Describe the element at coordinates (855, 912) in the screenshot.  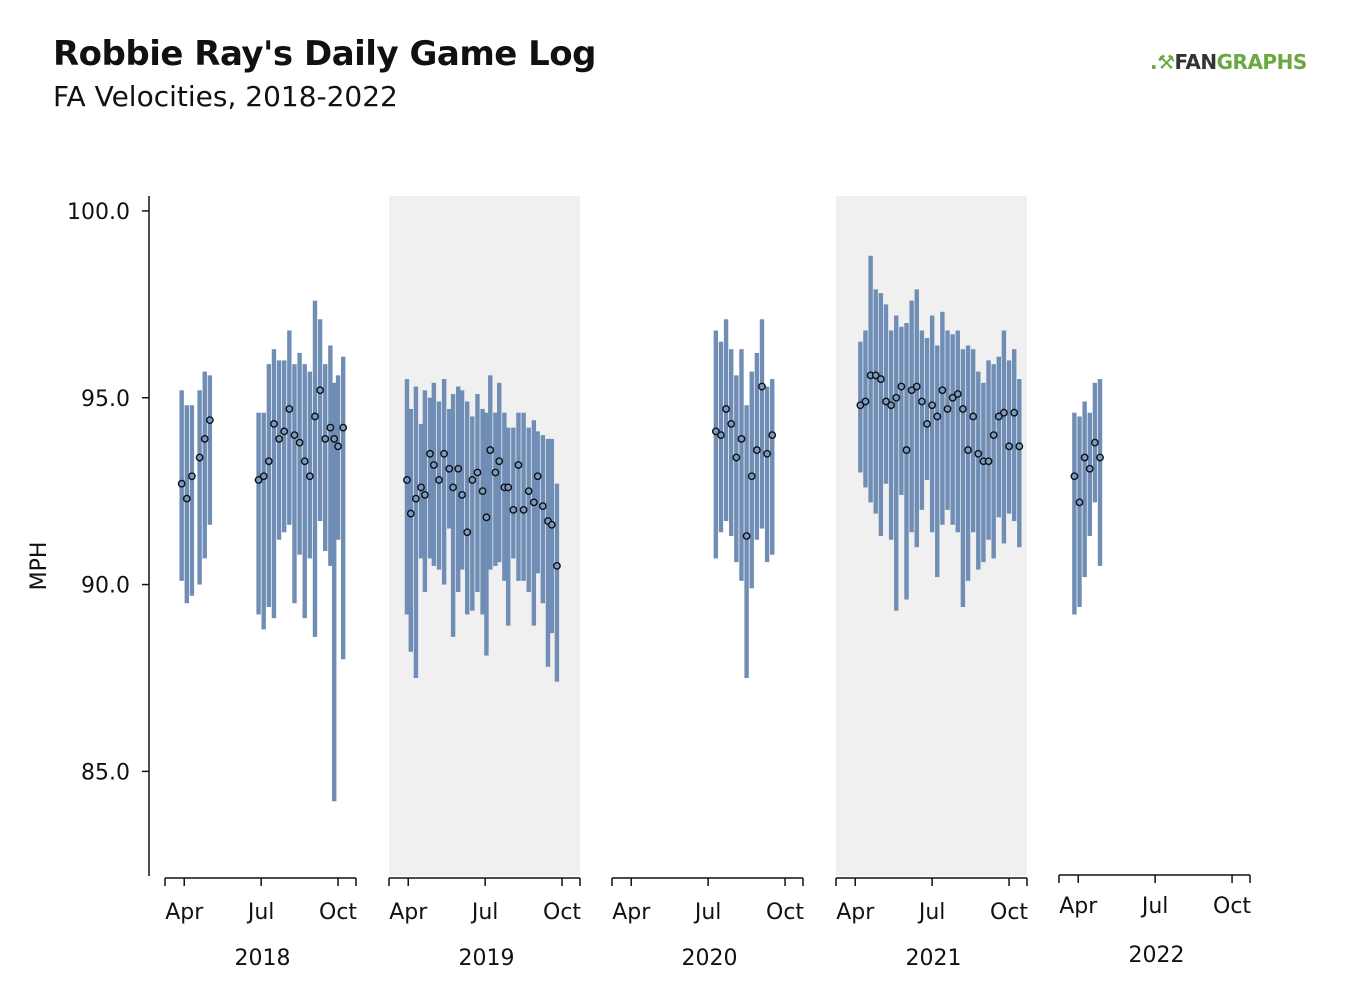
I see `x-tick-label: Apr` at that location.